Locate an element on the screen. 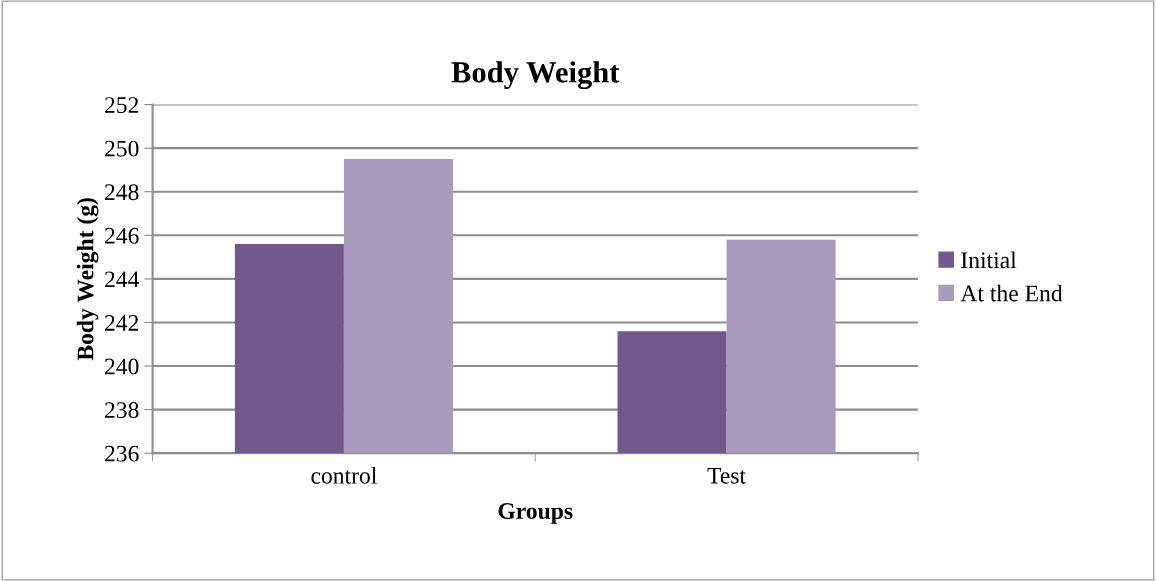 The width and height of the screenshot is (1156, 581). x-tick-label: Test is located at coordinates (726, 475).